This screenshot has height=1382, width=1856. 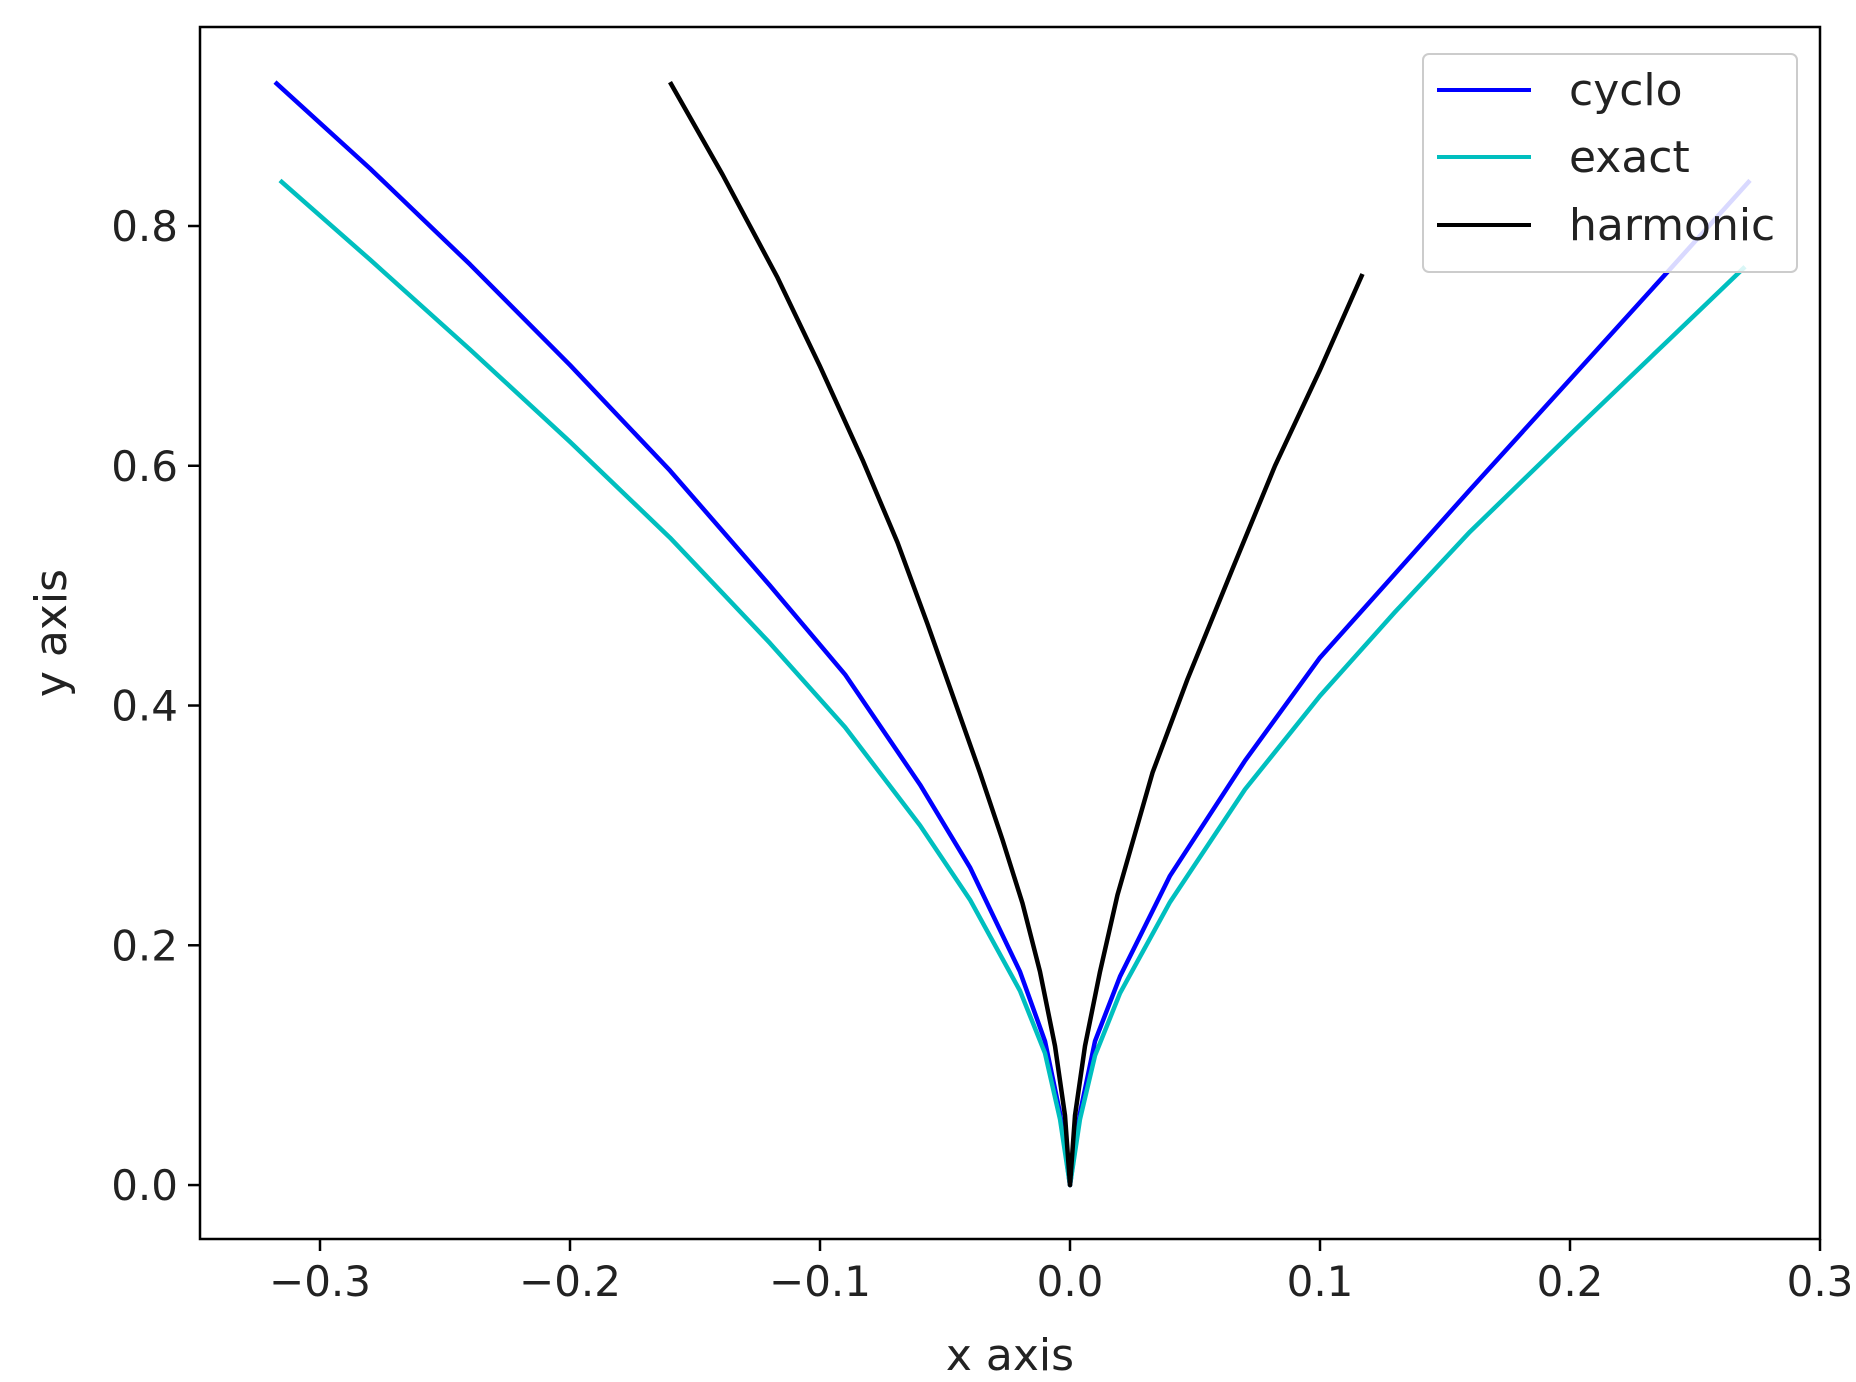 What do you see at coordinates (1629, 157) in the screenshot?
I see `legend-label-exact: exact` at bounding box center [1629, 157].